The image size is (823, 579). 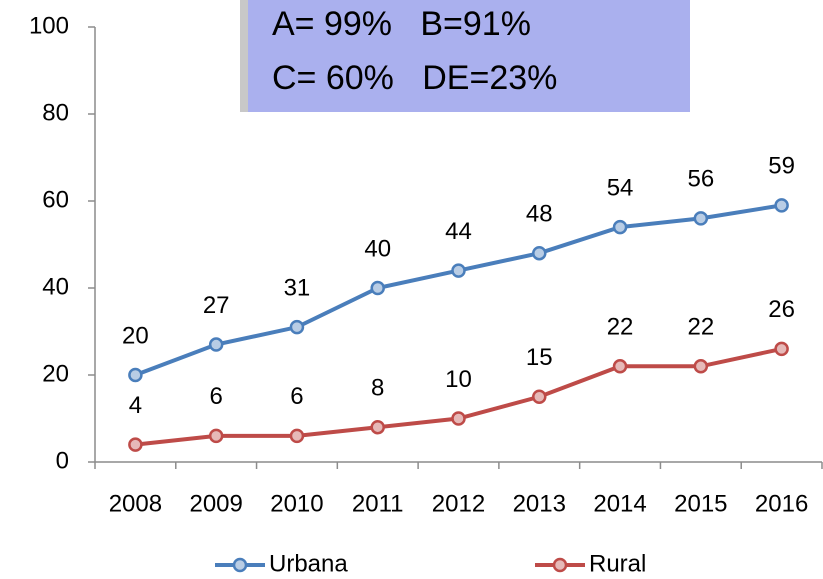 What do you see at coordinates (781, 166) in the screenshot?
I see `data-label: 59` at bounding box center [781, 166].